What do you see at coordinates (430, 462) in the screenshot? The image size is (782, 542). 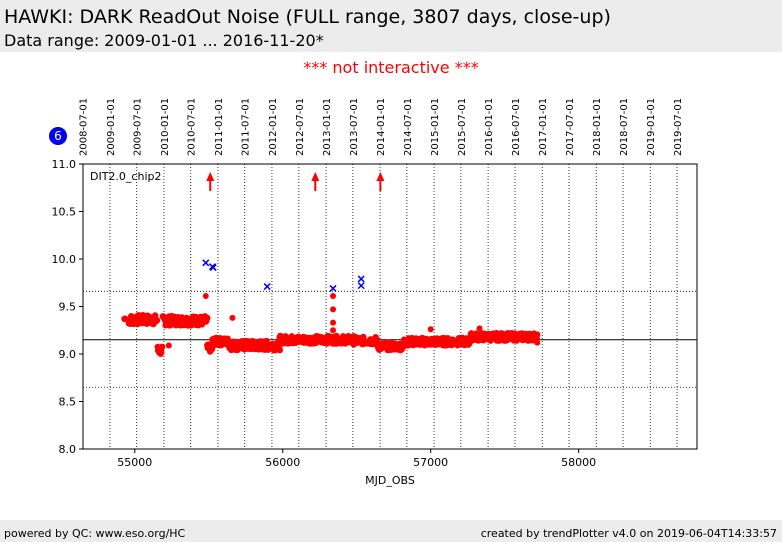 I see `x-tick-label: 57000` at bounding box center [430, 462].